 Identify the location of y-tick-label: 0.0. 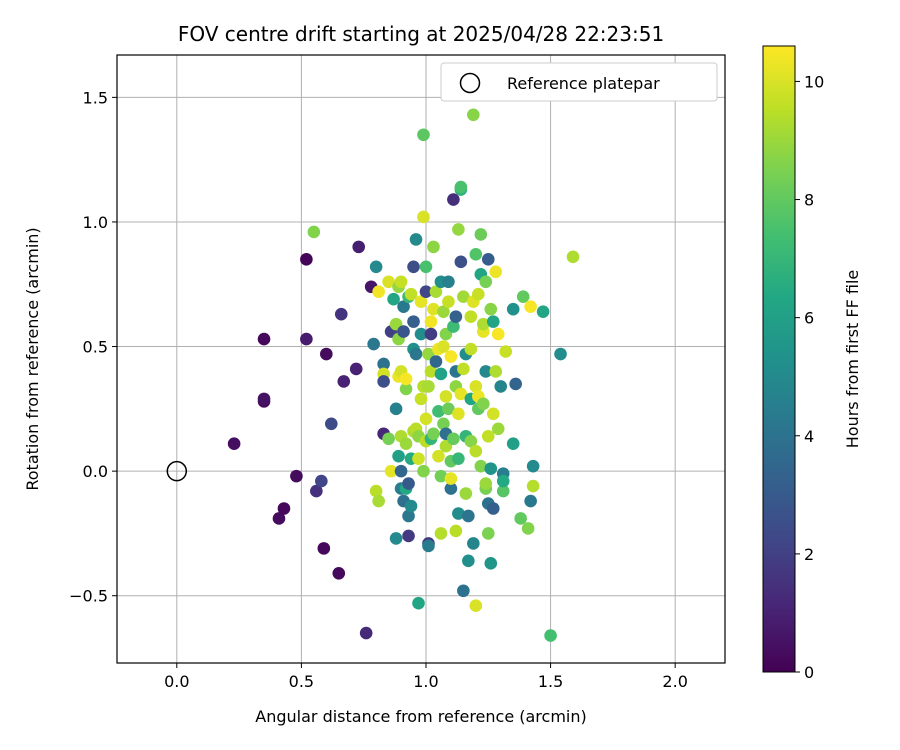
(95, 471).